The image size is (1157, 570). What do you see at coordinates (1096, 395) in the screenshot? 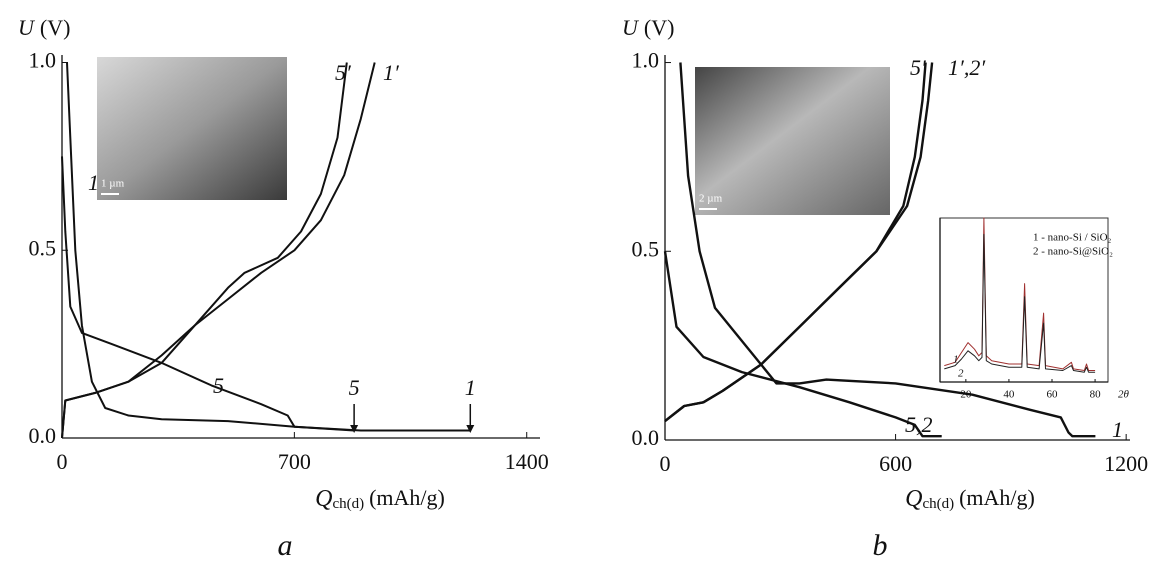
I see `x-tick-label: 80` at bounding box center [1096, 395].